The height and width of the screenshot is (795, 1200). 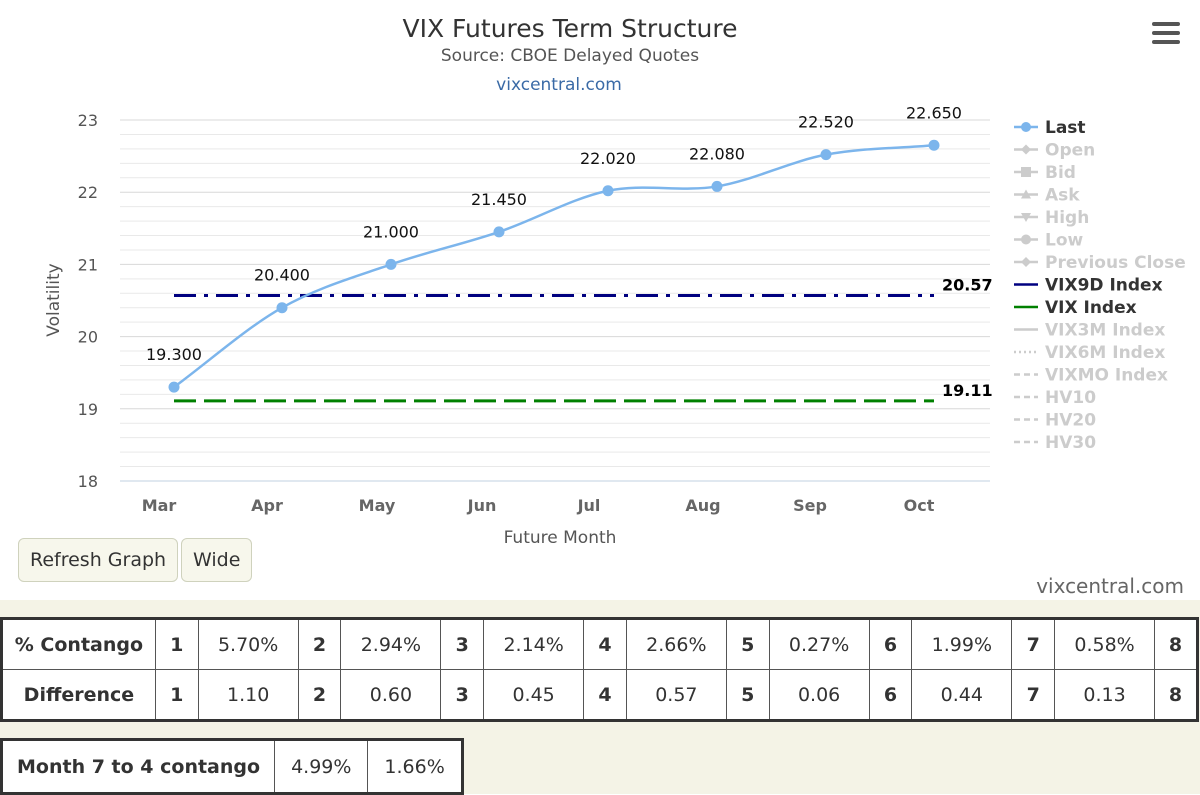 What do you see at coordinates (88, 120) in the screenshot?
I see `y-tick-label: 23` at bounding box center [88, 120].